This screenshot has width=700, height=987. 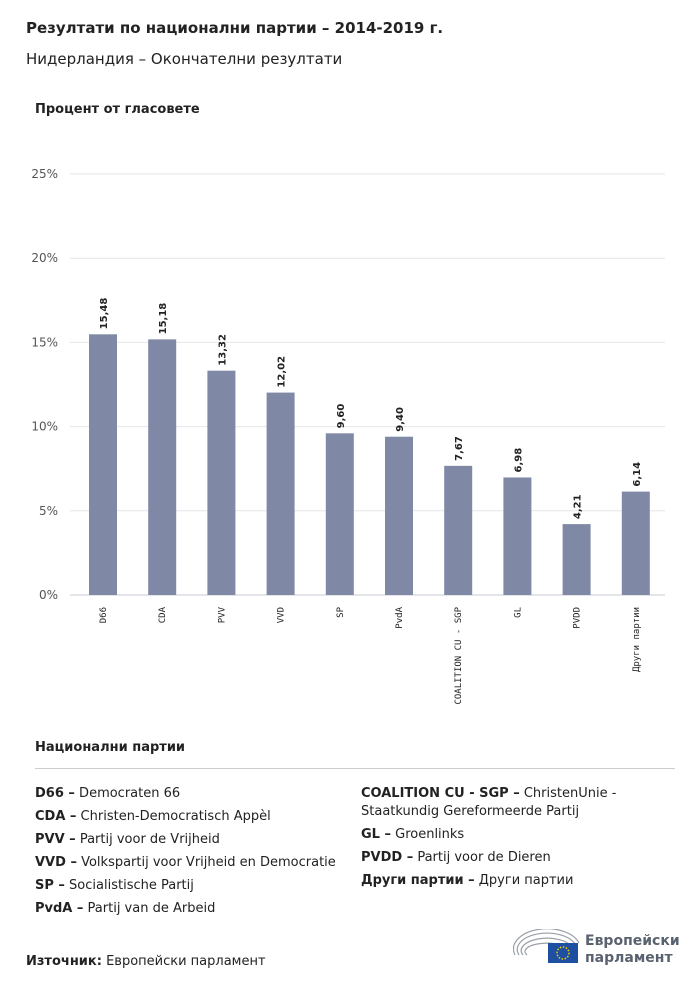 What do you see at coordinates (129, 885) in the screenshot?
I see `legend-name: Socialistische Partij` at bounding box center [129, 885].